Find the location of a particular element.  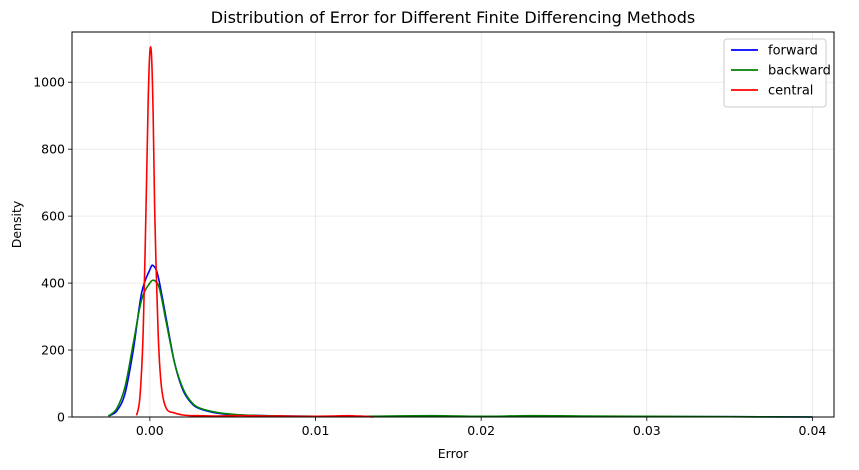

y-tick-label: 200 is located at coordinates (53, 350).